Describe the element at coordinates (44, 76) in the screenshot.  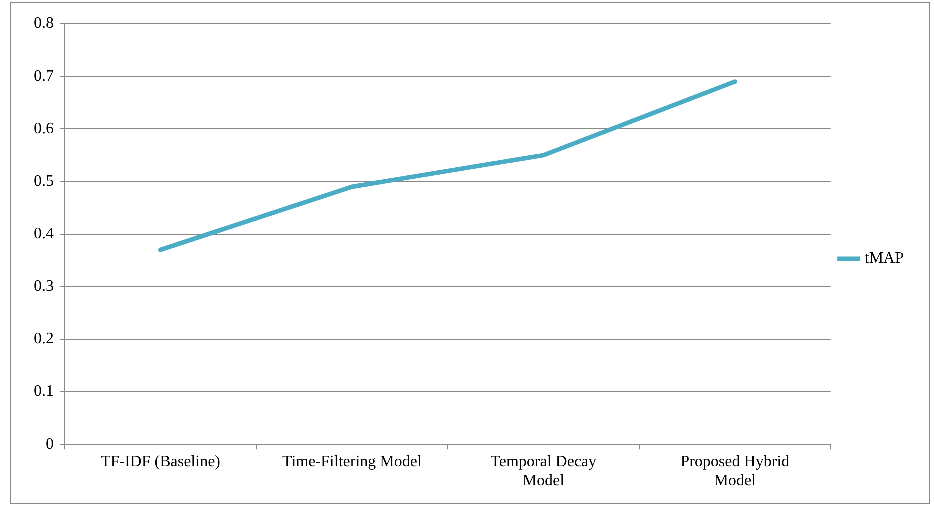
I see `y-tick-label: 0.7` at that location.